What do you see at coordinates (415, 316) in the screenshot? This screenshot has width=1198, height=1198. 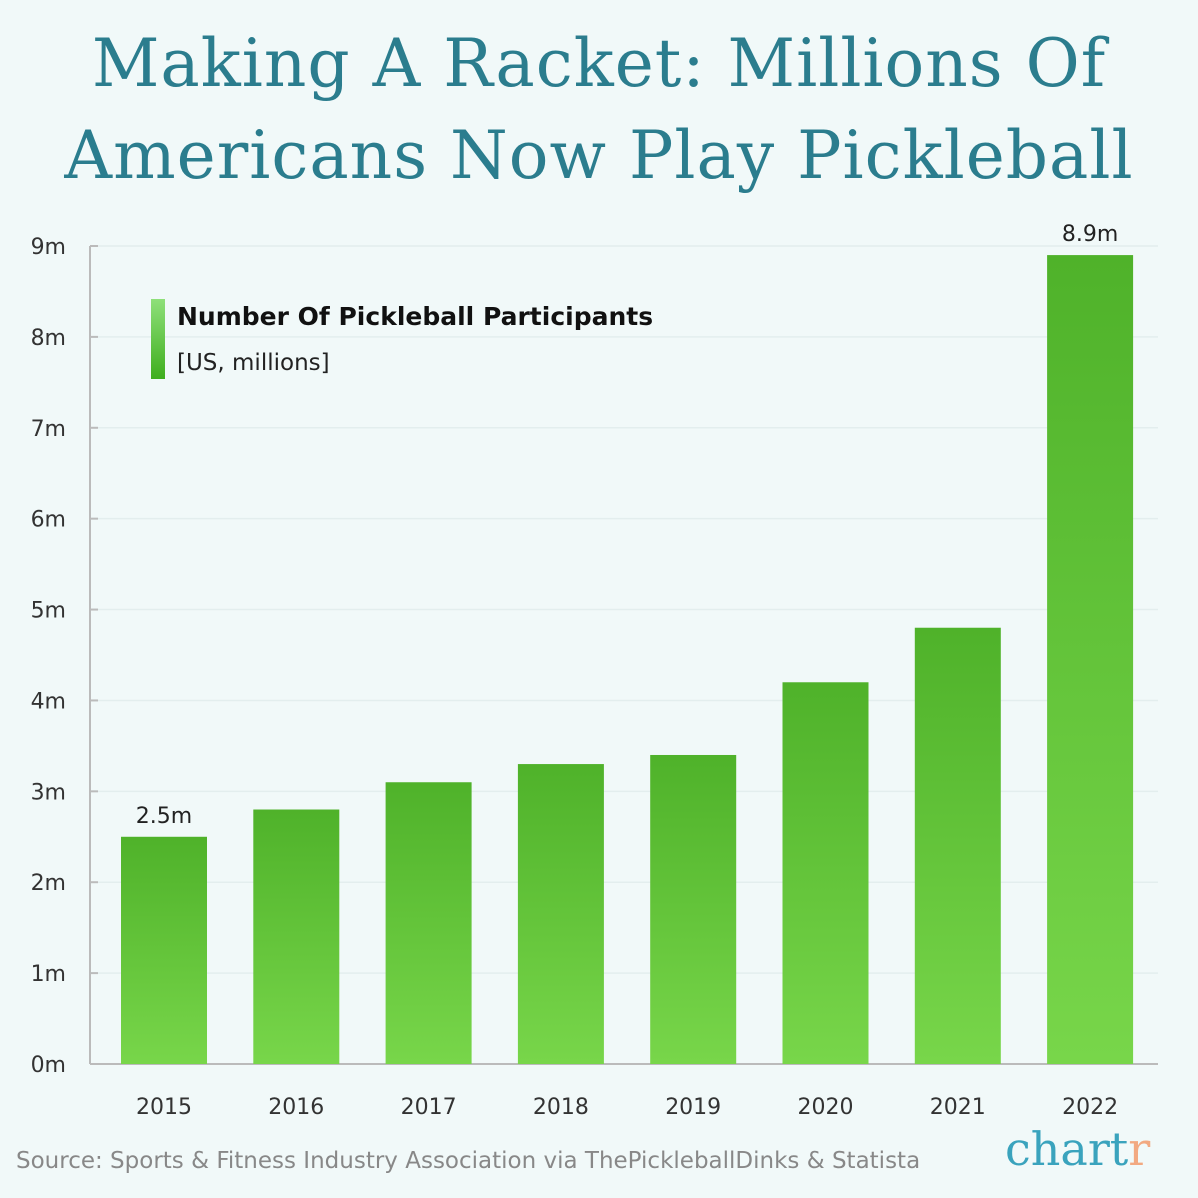 I see `legend-title: Number Of Pickleball Participants` at bounding box center [415, 316].